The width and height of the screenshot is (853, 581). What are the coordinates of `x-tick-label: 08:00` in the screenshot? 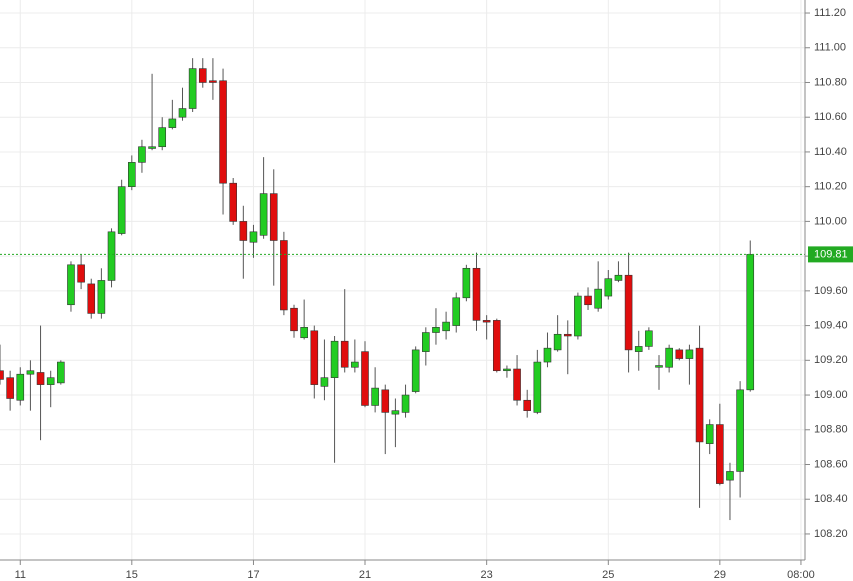 It's located at (801, 575).